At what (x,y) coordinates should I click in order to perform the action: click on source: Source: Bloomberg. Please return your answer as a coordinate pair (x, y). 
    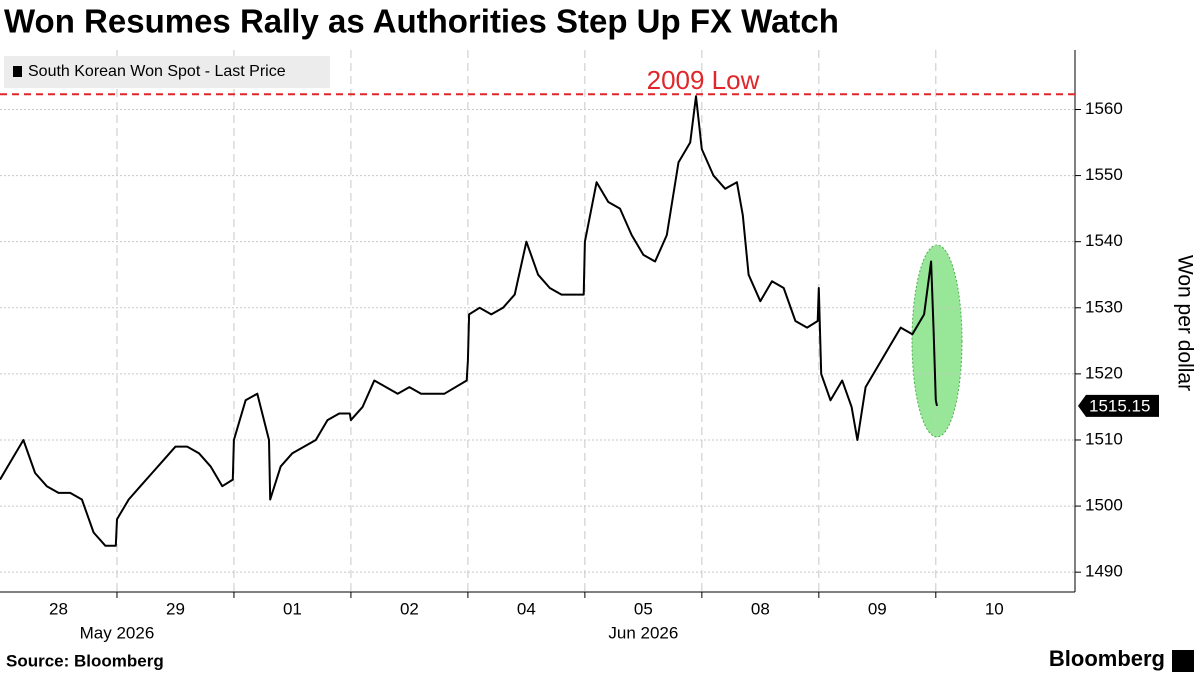
    Looking at the image, I should click on (85, 660).